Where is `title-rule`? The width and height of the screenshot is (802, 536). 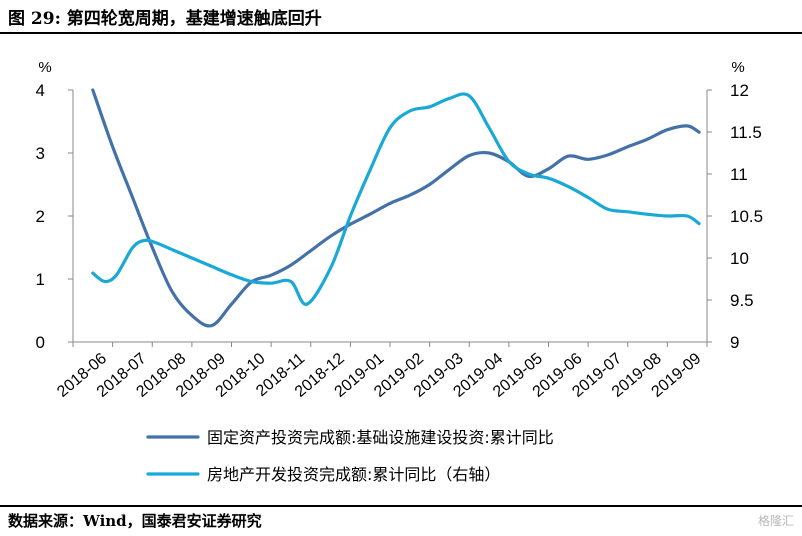
title-rule is located at coordinates (401, 33).